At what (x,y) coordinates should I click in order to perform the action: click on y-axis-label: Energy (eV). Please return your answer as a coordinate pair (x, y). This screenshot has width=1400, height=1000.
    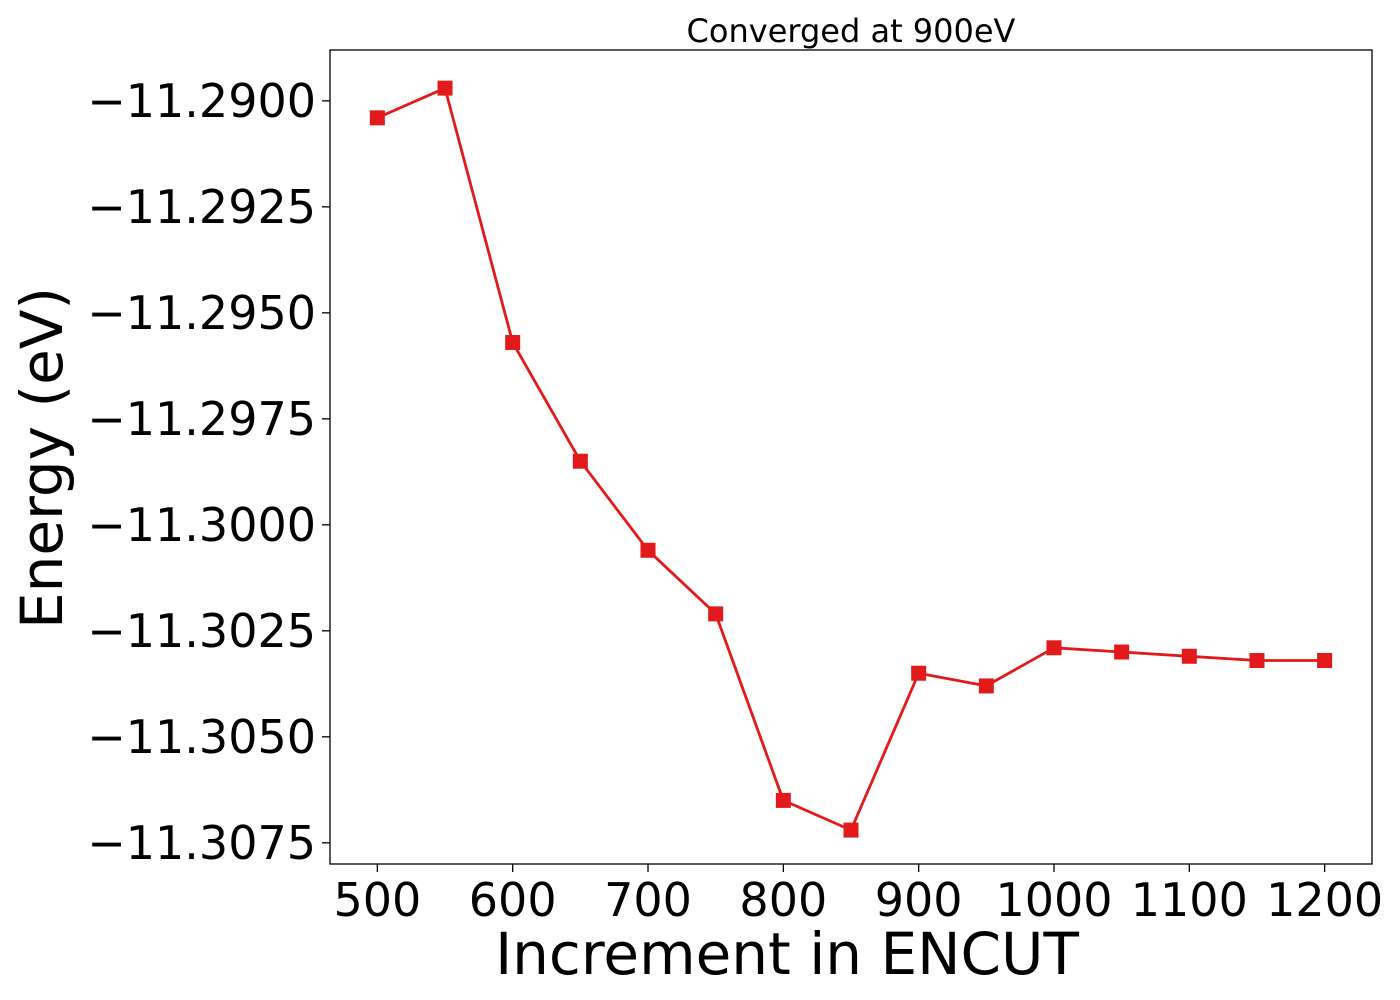
    Looking at the image, I should click on (42, 458).